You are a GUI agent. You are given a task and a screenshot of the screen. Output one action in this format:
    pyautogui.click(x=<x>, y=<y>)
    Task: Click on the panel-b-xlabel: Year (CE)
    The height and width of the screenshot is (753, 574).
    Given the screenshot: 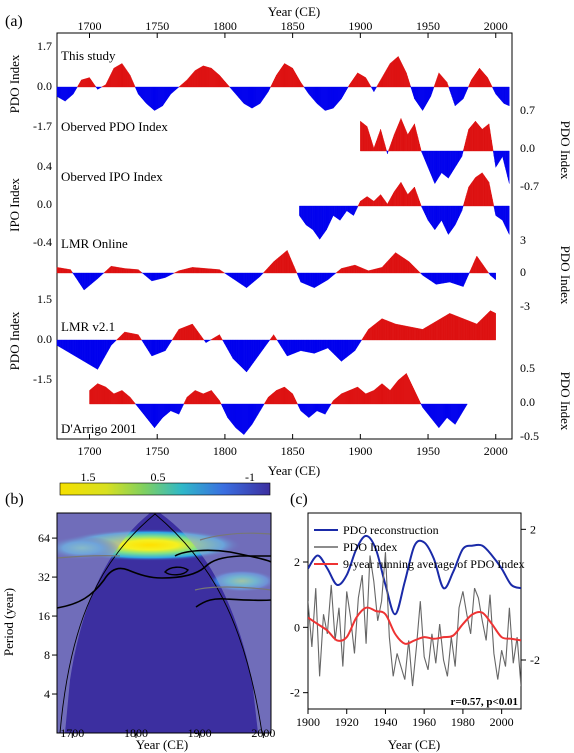 What is the action you would take?
    pyautogui.click(x=162, y=744)
    